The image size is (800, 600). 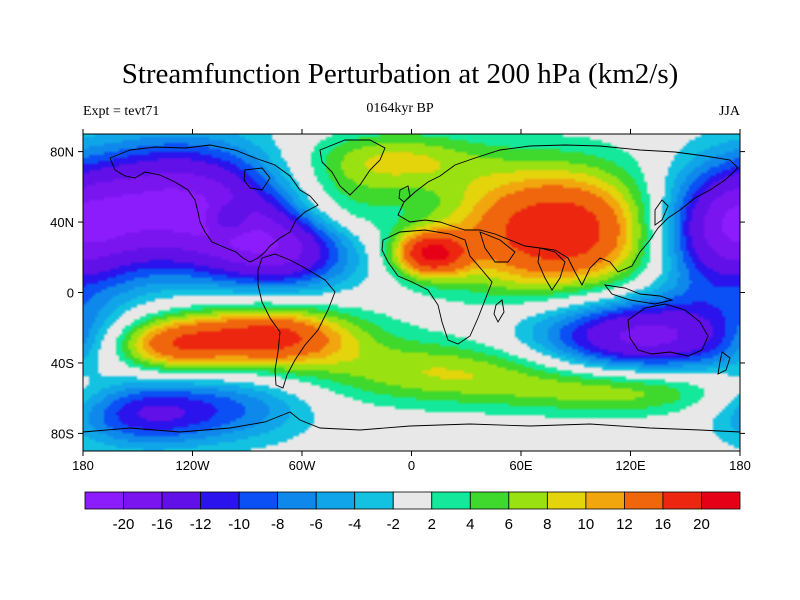 I want to click on coastline-antarctica, so click(x=411, y=422).